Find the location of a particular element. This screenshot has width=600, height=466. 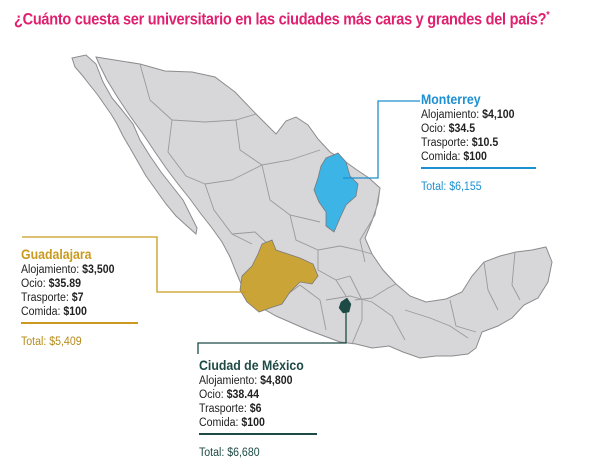

title-footnote-mark: * is located at coordinates (548, 15).